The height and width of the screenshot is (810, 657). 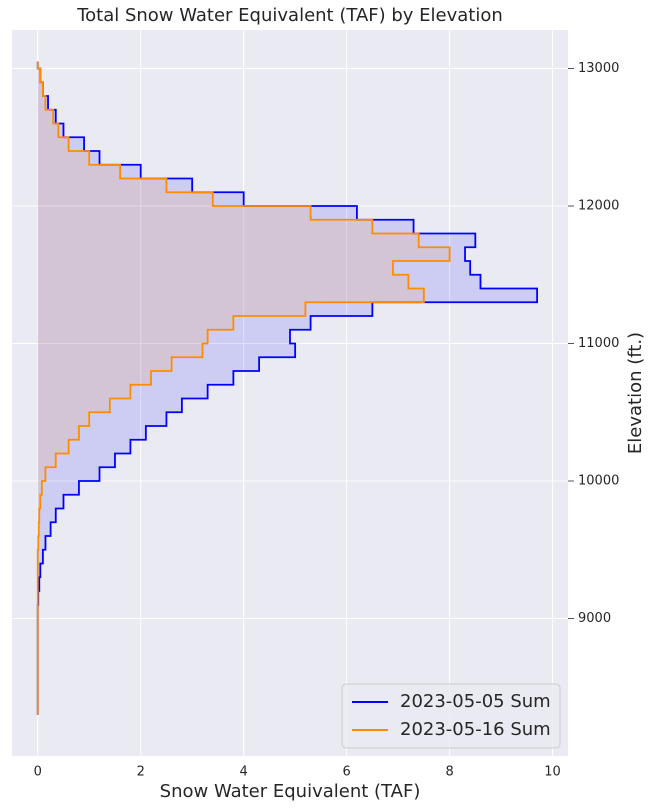 I want to click on y-axis-label: Elevation (ft.), so click(x=635, y=393).